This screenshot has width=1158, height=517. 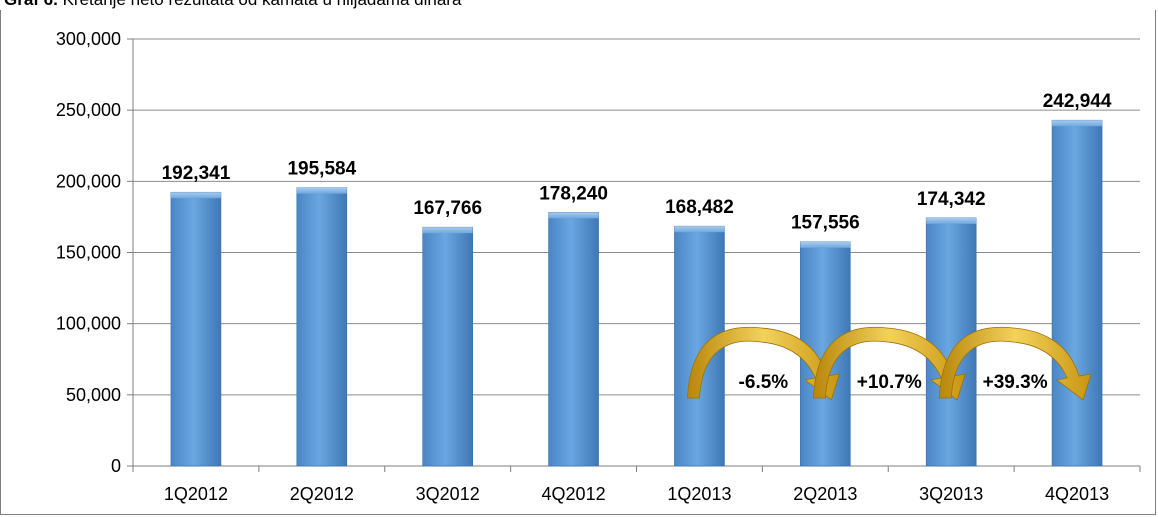 What do you see at coordinates (116, 466) in the screenshot?
I see `y-tick-label: 0` at bounding box center [116, 466].